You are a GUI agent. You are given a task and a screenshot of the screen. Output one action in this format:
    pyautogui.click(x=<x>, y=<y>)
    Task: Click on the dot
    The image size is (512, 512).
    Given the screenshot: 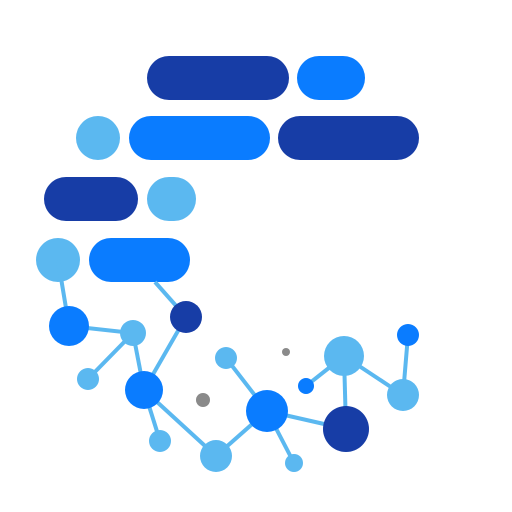 What is the action you would take?
    pyautogui.click(x=98, y=138)
    